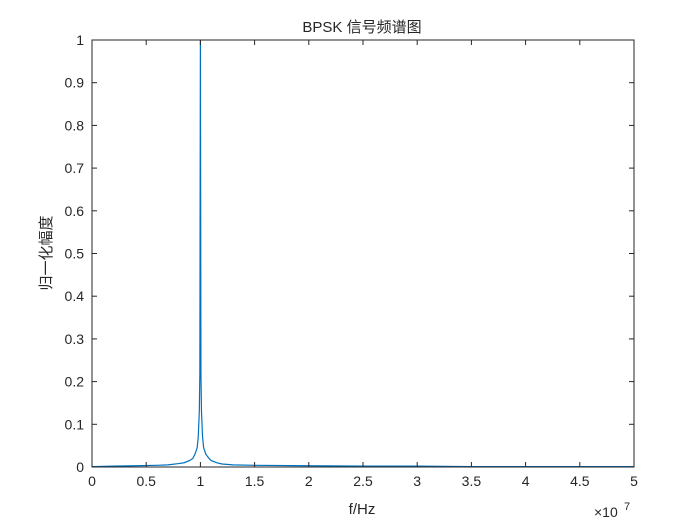 The height and width of the screenshot is (530, 700). I want to click on x-tick-label: 4.5, so click(580, 481).